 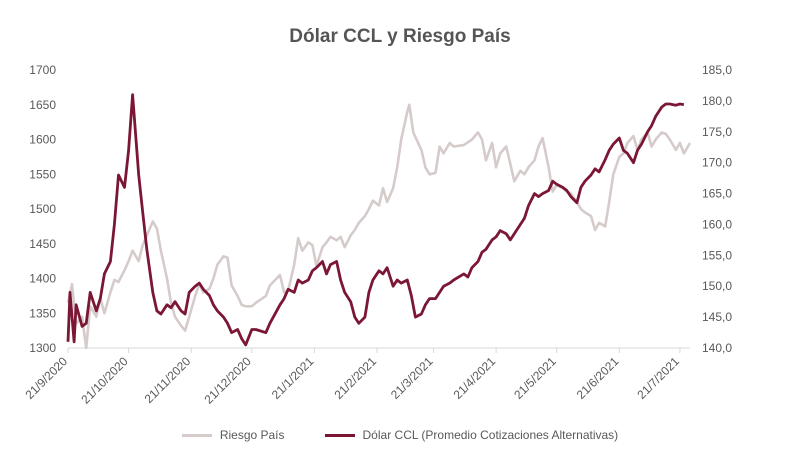 What do you see at coordinates (355, 378) in the screenshot?
I see `x-tick-label-5: 21/2/2021` at bounding box center [355, 378].